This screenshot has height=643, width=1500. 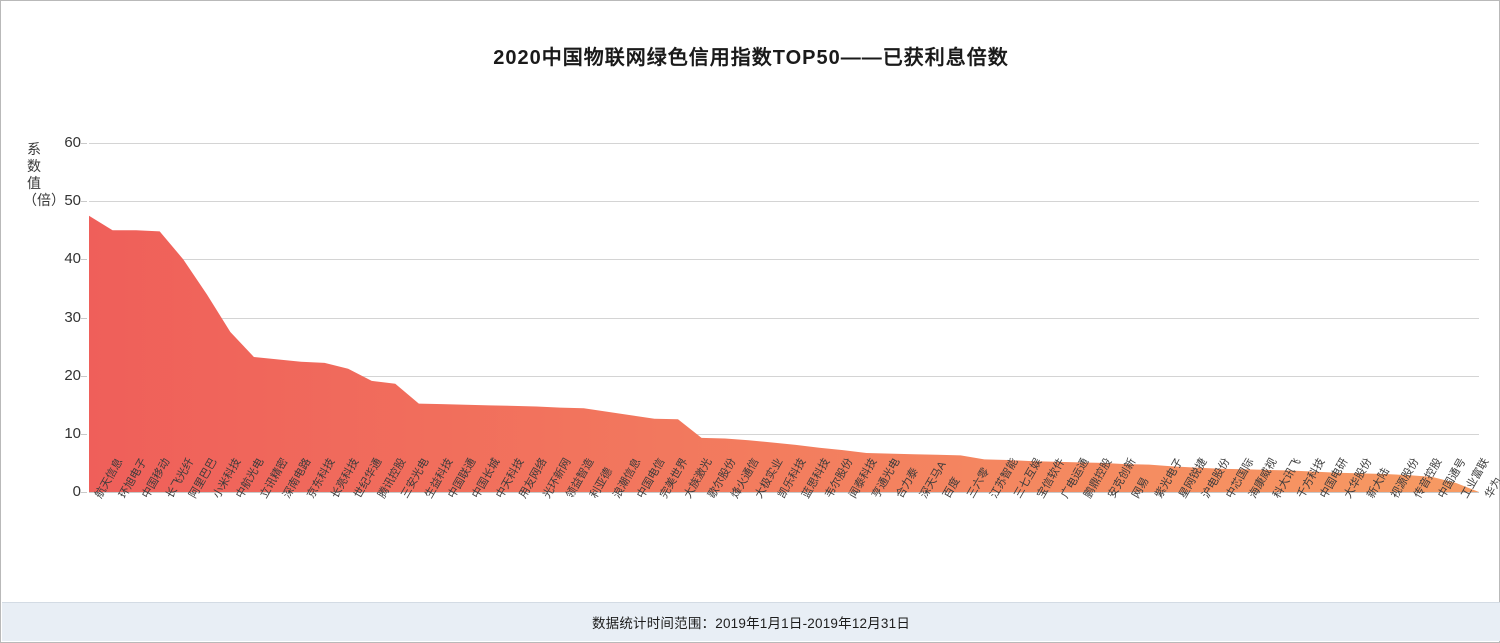 I want to click on y-tick-label-20: 20, so click(x=72, y=375).